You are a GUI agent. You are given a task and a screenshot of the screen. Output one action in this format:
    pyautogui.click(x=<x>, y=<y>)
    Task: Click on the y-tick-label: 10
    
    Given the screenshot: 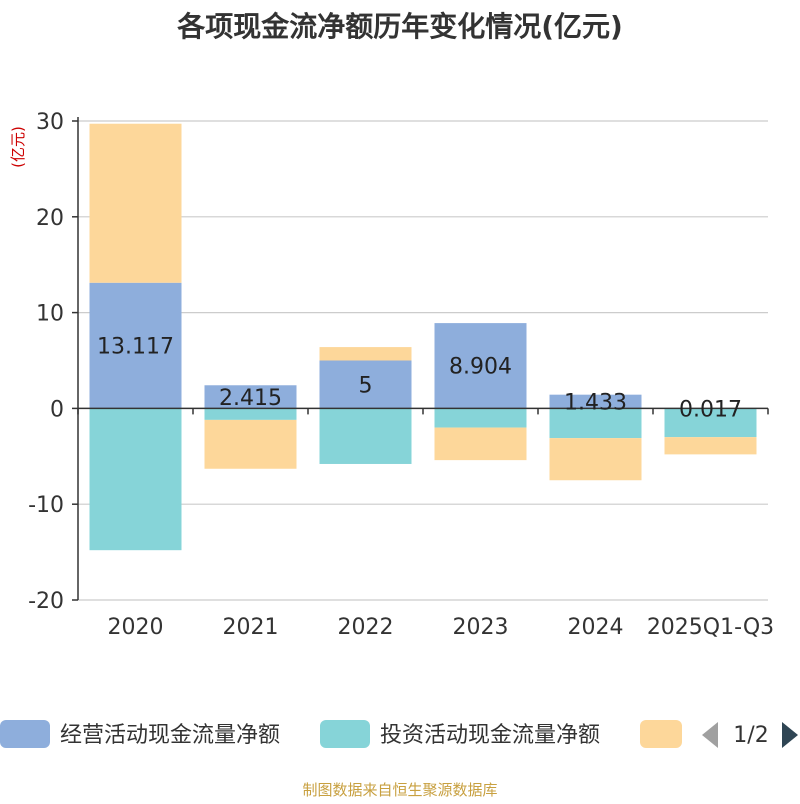 What is the action you would take?
    pyautogui.click(x=50, y=314)
    